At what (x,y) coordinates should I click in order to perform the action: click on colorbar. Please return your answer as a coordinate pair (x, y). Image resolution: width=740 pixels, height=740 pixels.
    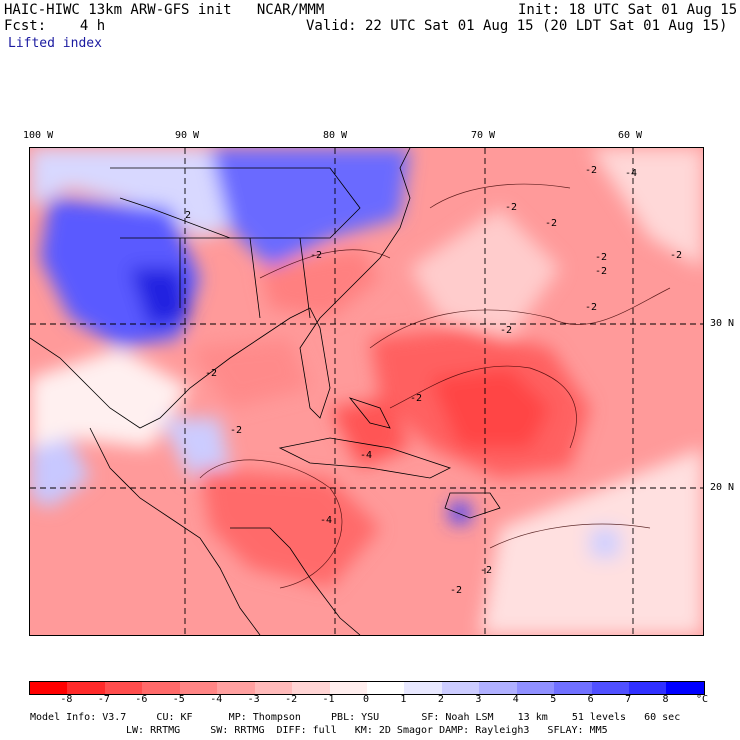
    Looking at the image, I should click on (367, 688).